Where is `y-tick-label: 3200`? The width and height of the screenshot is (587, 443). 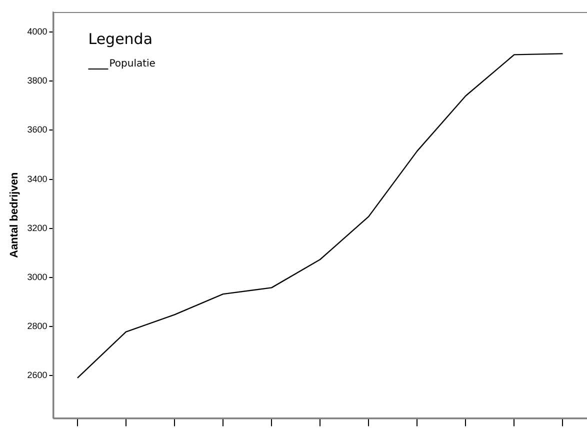
y-tick-label: 3200 is located at coordinates (37, 227).